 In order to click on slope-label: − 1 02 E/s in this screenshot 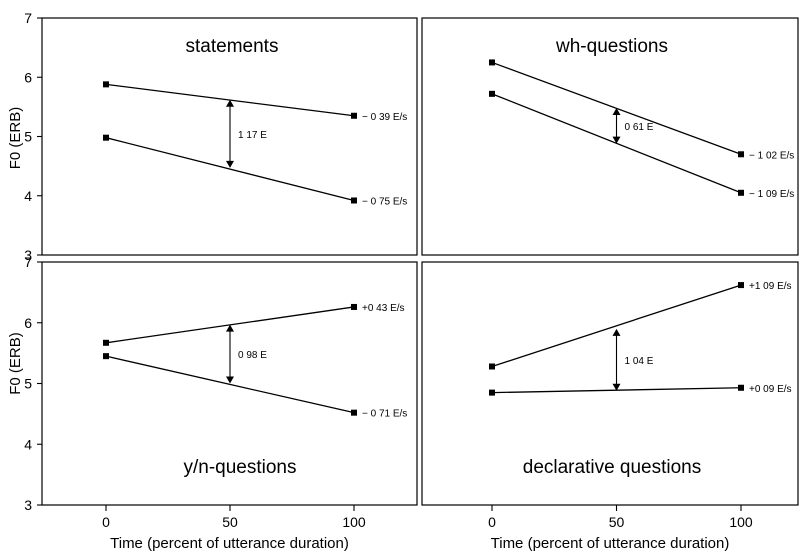, I will do `click(771, 155)`.